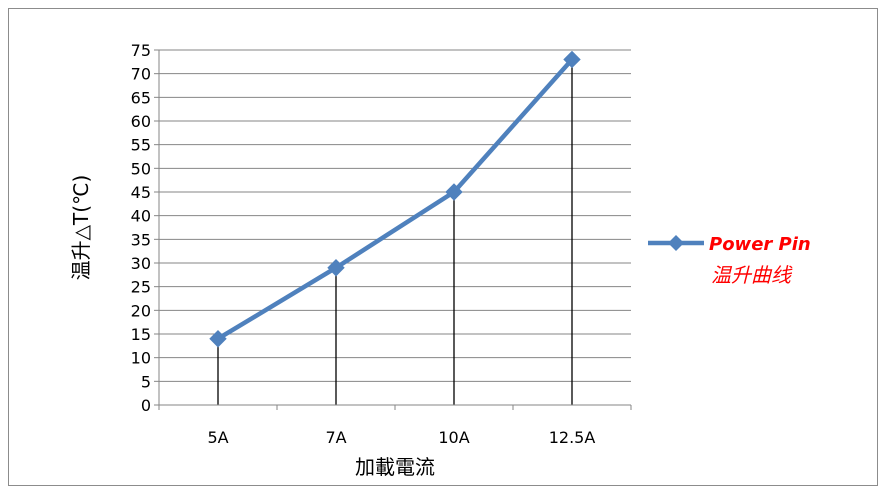 This screenshot has width=888, height=489. I want to click on x-axis-title: 加載電流, so click(395, 467).